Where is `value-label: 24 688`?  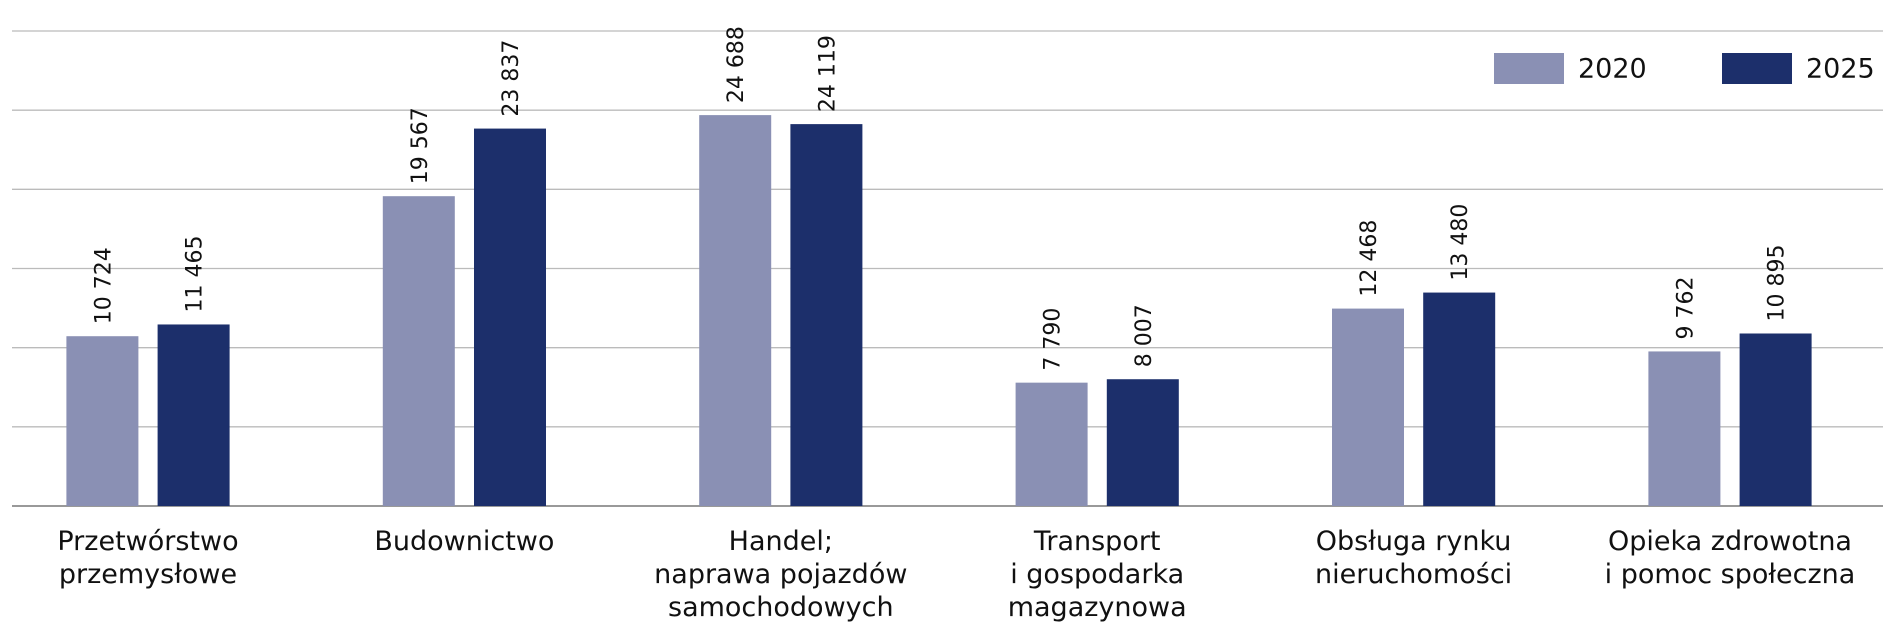 value-label: 24 688 is located at coordinates (736, 64).